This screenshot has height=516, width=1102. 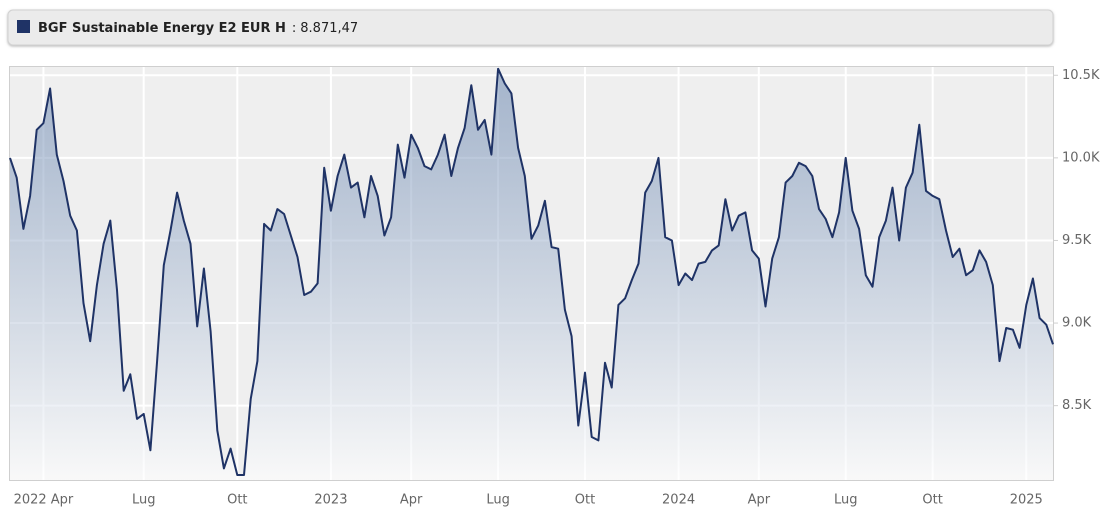 I want to click on legend-box, so click(x=530, y=27).